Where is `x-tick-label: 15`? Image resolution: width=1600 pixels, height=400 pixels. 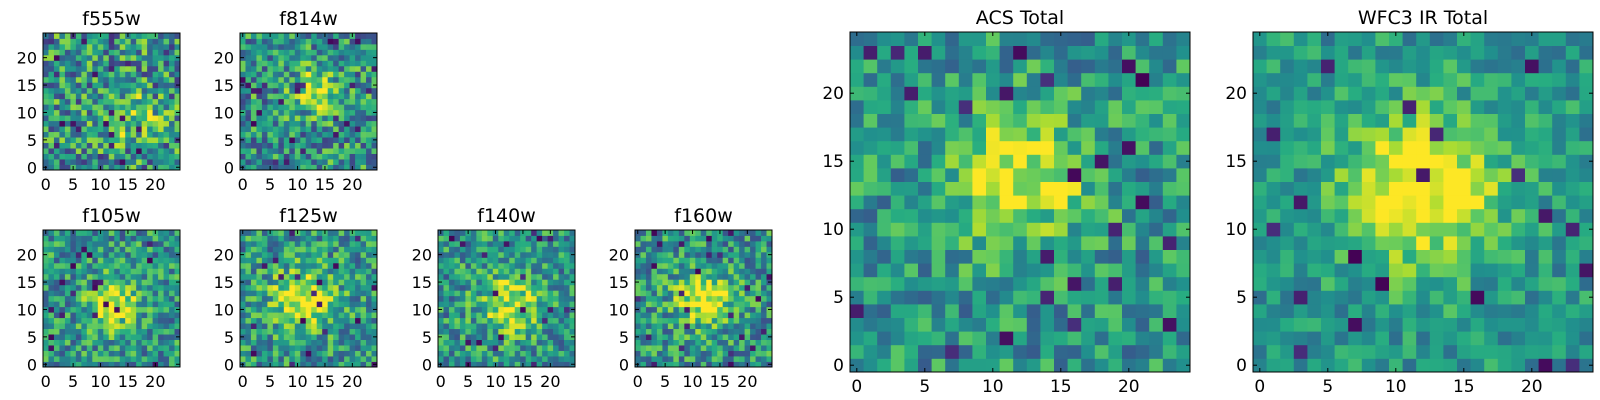
x-tick-label: 15 is located at coordinates (1061, 387).